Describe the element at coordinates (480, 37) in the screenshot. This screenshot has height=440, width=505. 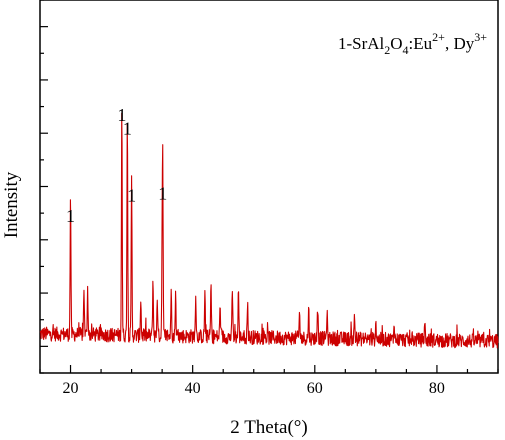
I see `legend-sup-2: 3+` at that location.